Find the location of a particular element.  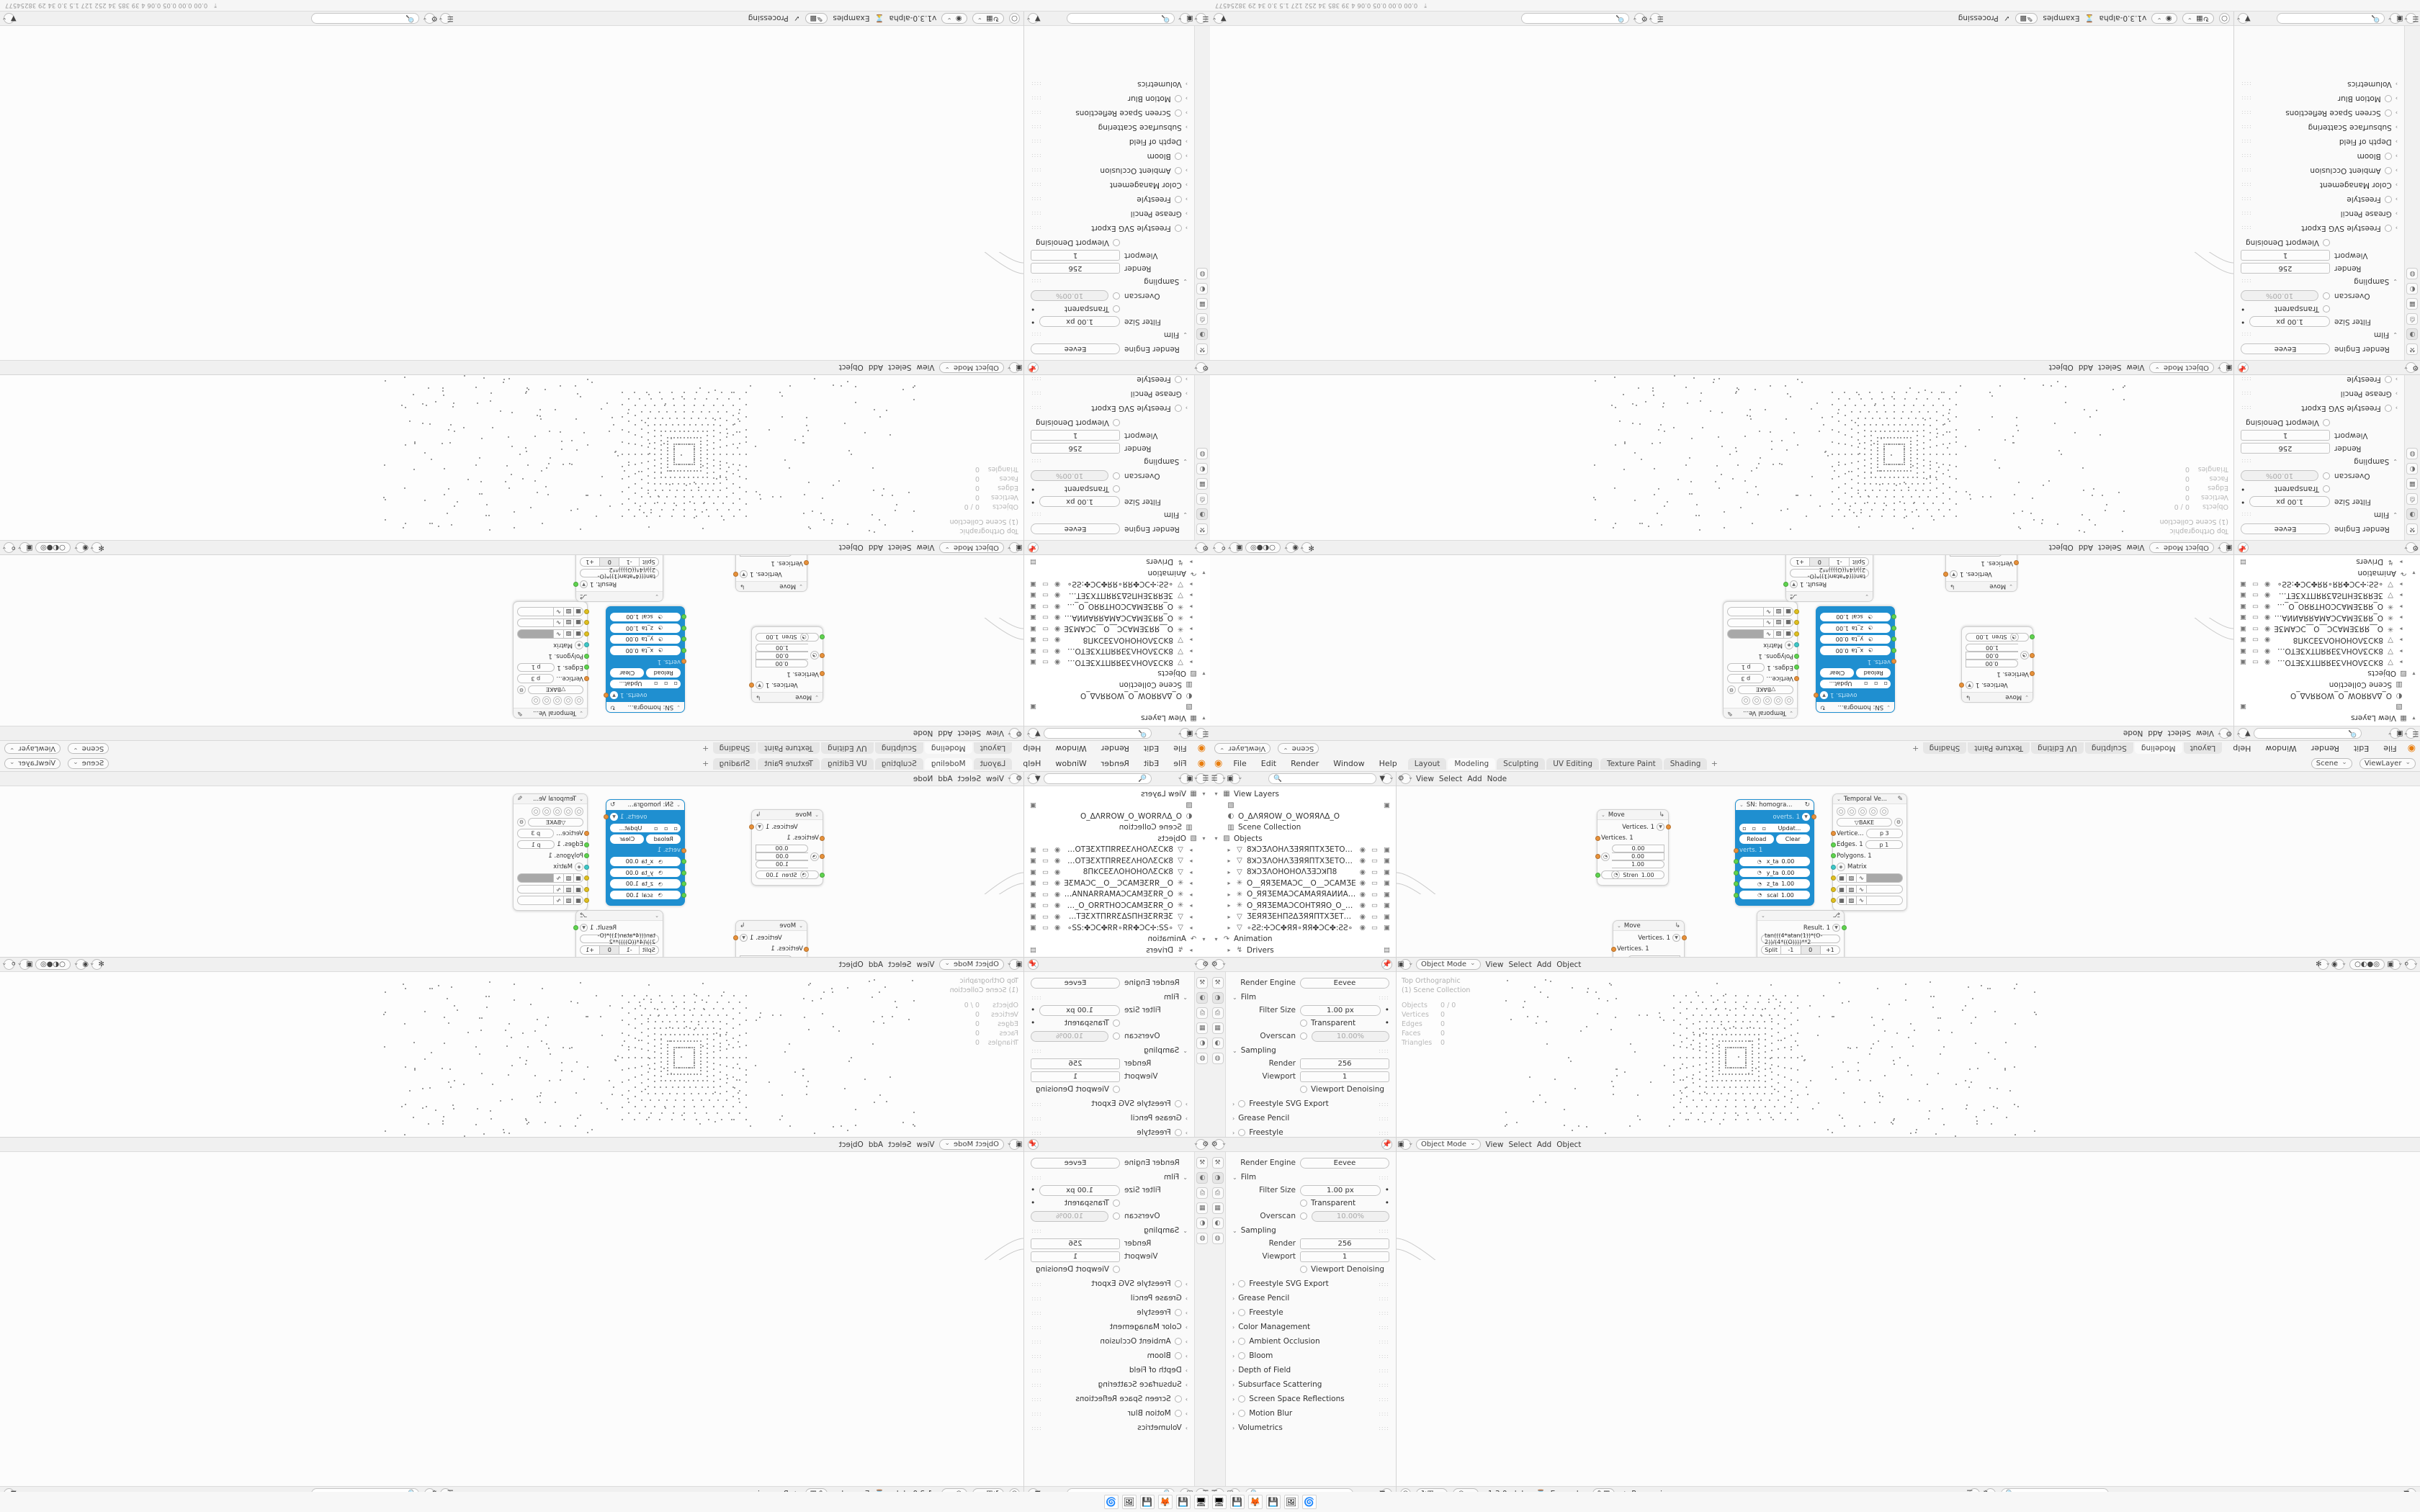

node-header: ⌄ SN: homogra... ↻ is located at coordinates (1775, 805).